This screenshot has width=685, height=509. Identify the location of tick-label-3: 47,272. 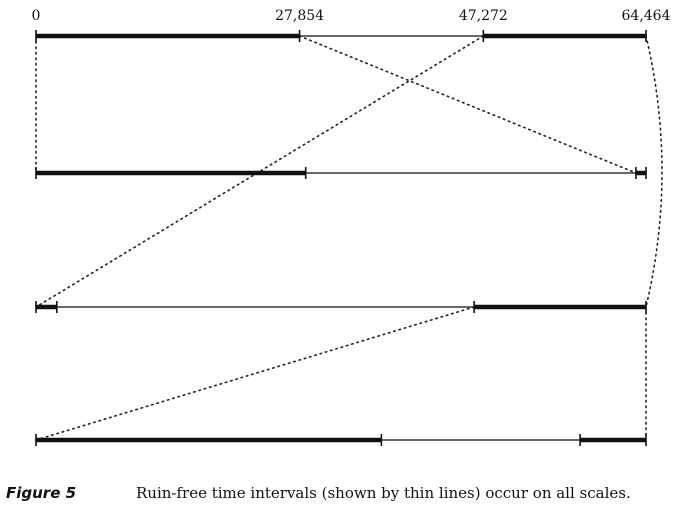
(483, 16).